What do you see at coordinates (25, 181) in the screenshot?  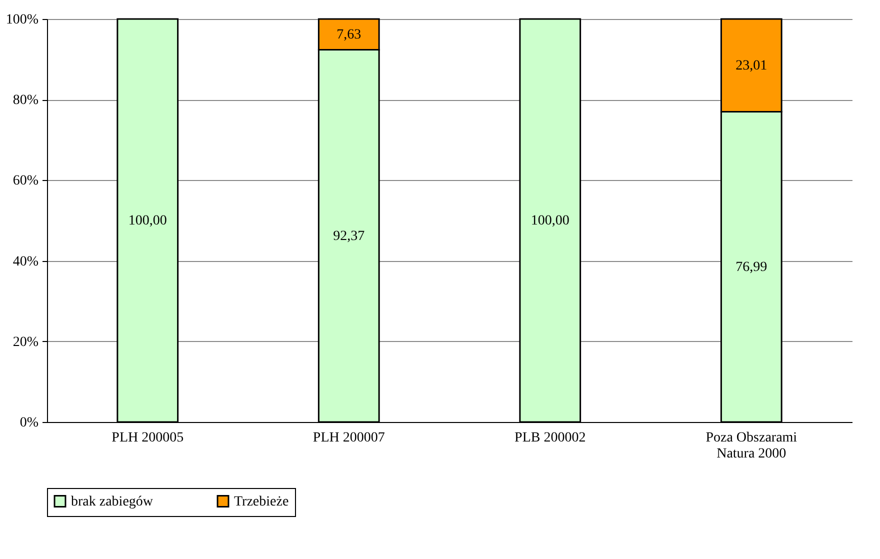 I see `y-tick-label: 60%` at bounding box center [25, 181].